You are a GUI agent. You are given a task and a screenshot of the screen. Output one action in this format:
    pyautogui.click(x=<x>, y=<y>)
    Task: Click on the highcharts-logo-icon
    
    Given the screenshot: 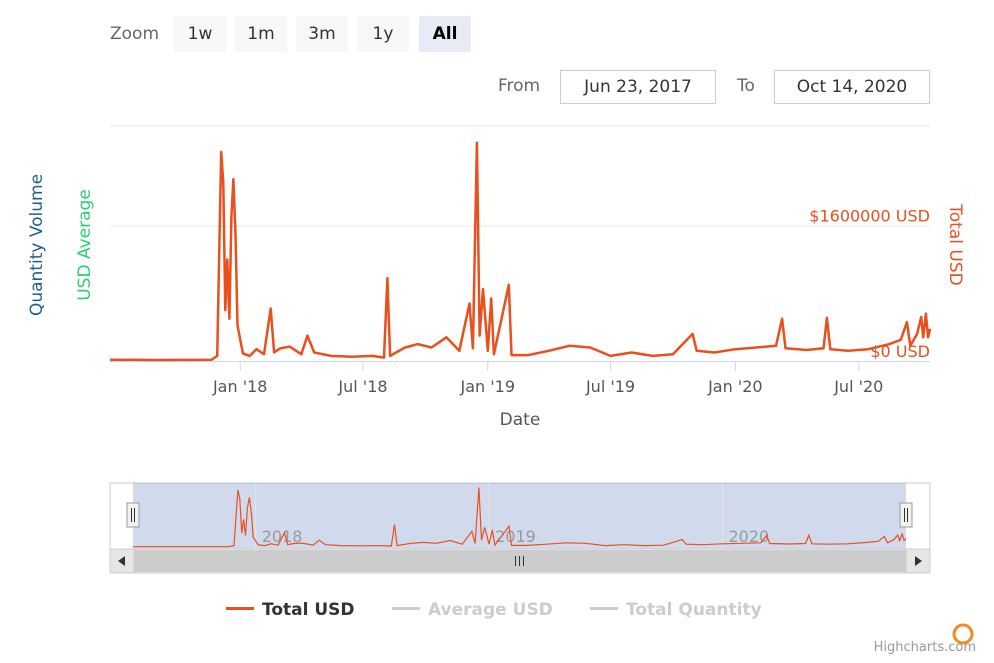 What is the action you would take?
    pyautogui.click(x=963, y=634)
    